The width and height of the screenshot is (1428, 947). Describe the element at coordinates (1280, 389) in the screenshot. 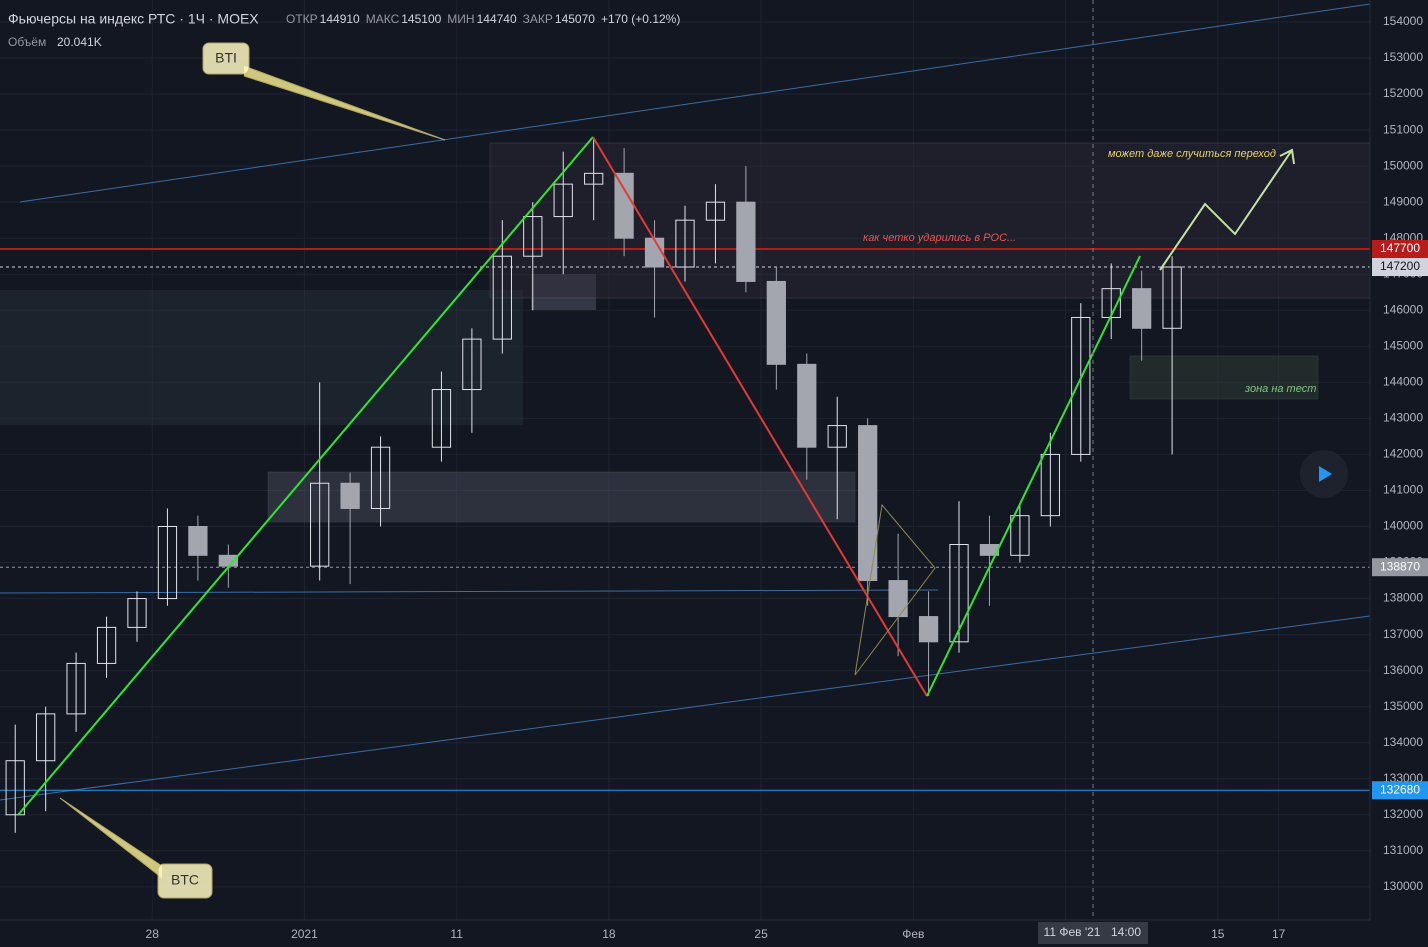

I see `annotation: зона на тест` at that location.